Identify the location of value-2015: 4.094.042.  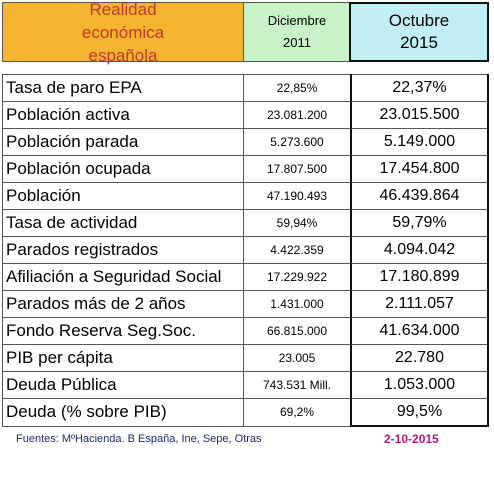
(419, 250).